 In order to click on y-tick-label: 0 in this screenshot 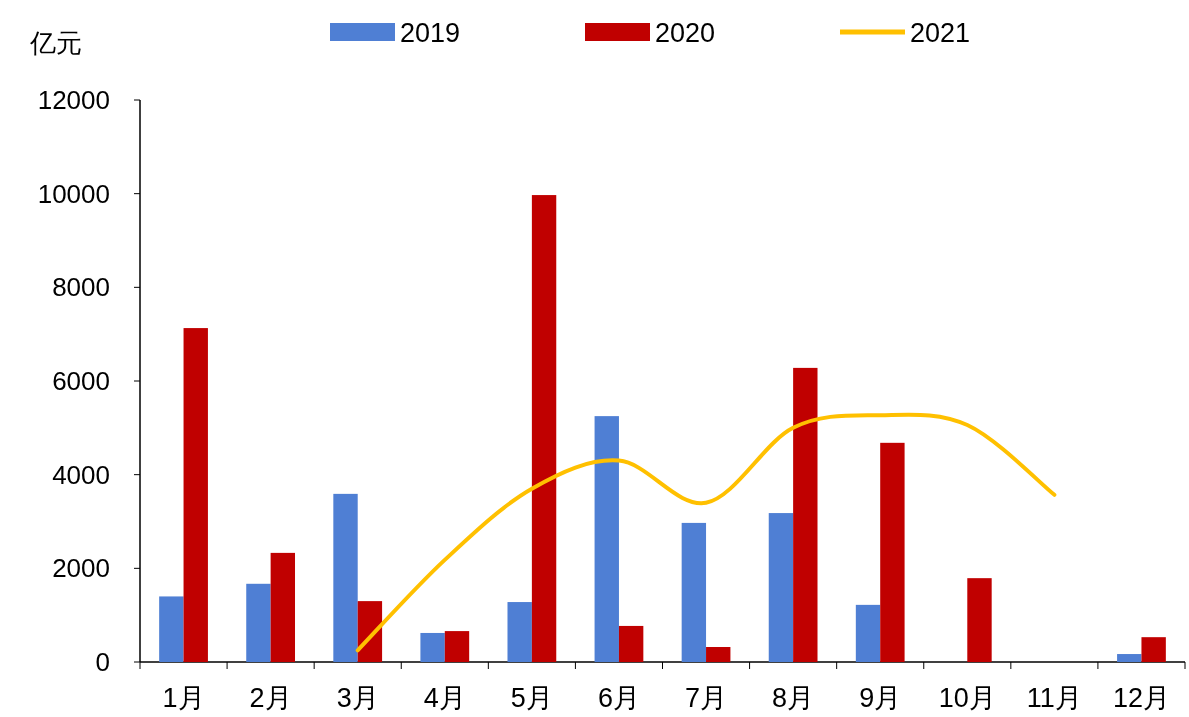, I will do `click(102, 662)`.